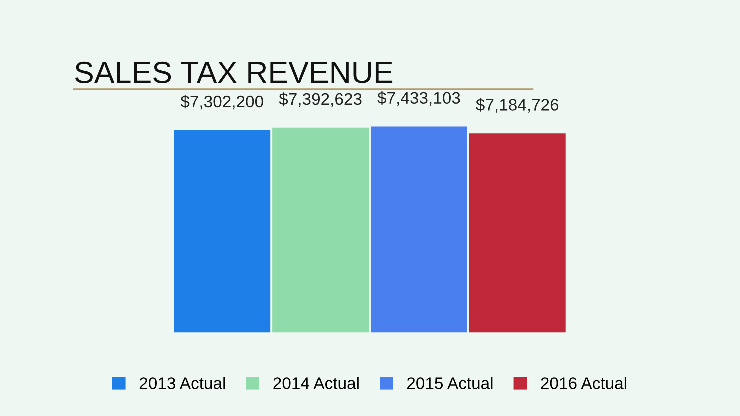 This screenshot has width=740, height=416. I want to click on data-label: $7,392,623, so click(320, 100).